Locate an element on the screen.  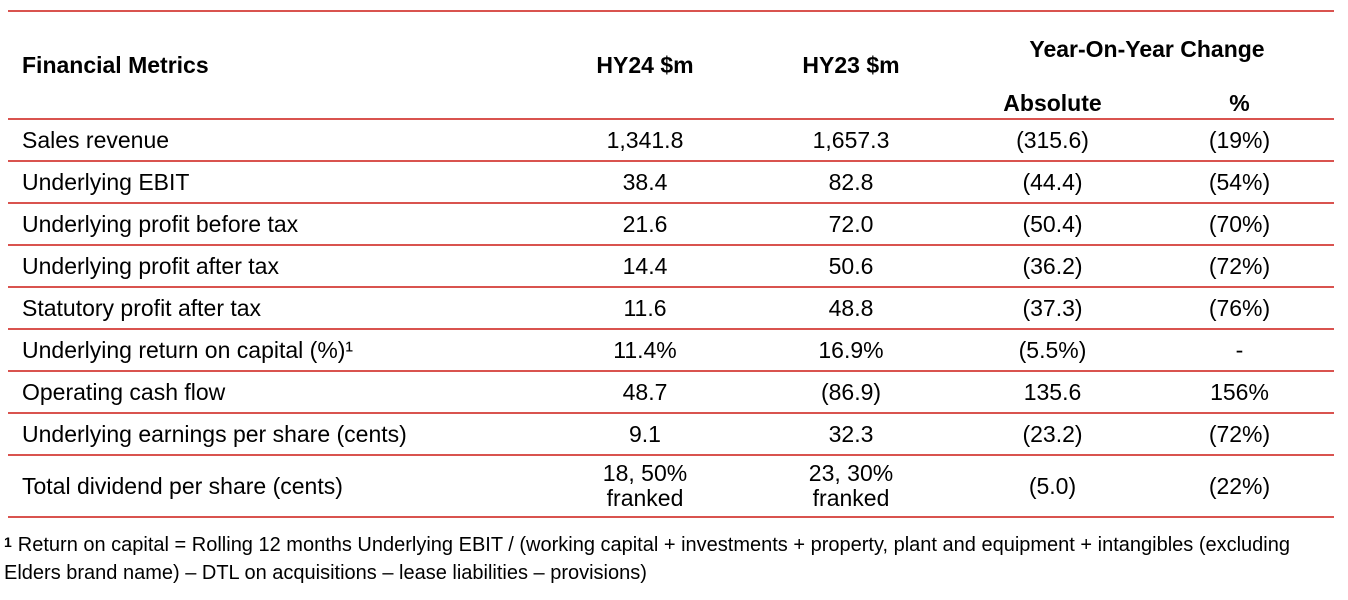
row-absolute: (315.6) is located at coordinates (1052, 139).